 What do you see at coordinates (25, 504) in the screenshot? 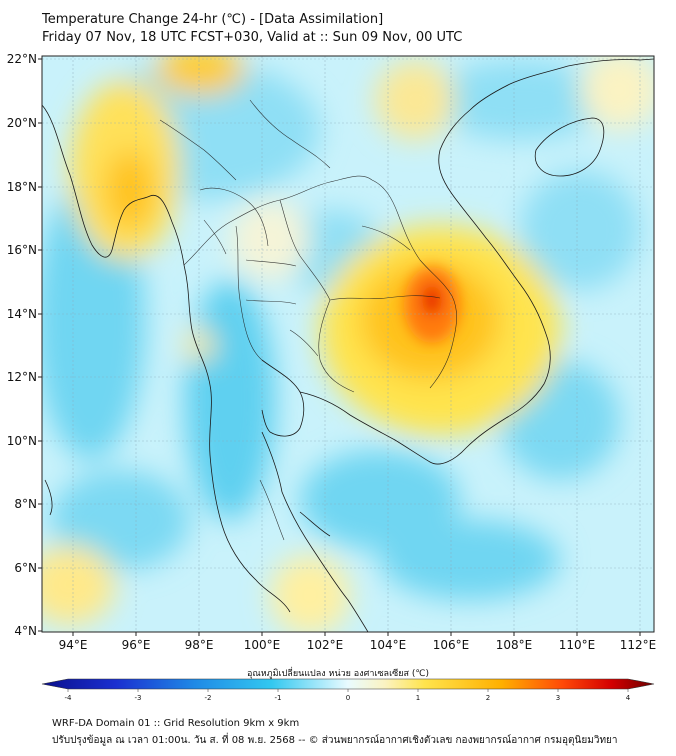
I see `lat-label: 8°N` at bounding box center [25, 504].